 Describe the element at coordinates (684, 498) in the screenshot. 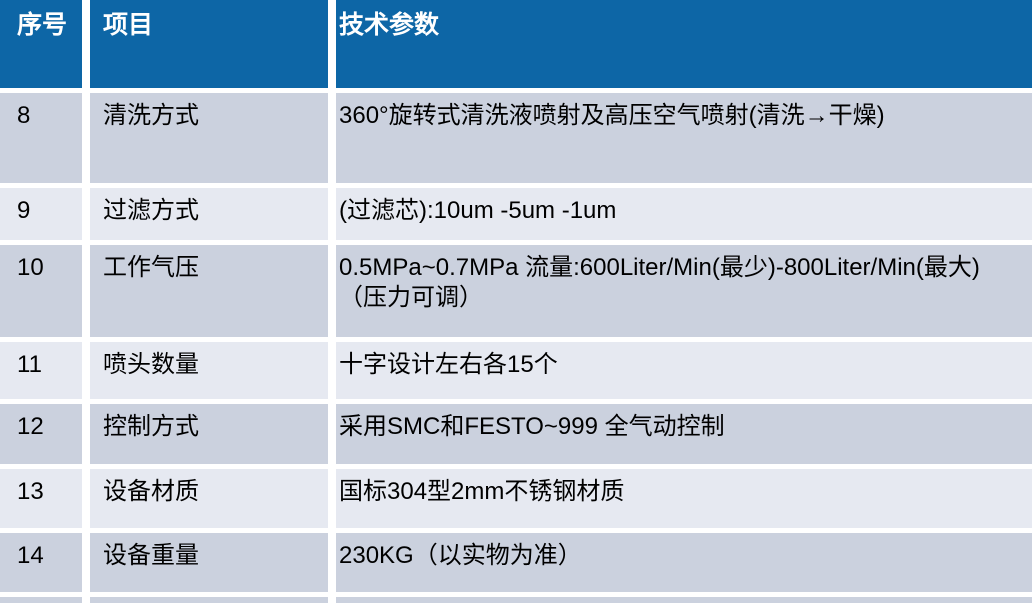

I see `row-params-cell: 国标304型2mm不锈钢材质` at that location.